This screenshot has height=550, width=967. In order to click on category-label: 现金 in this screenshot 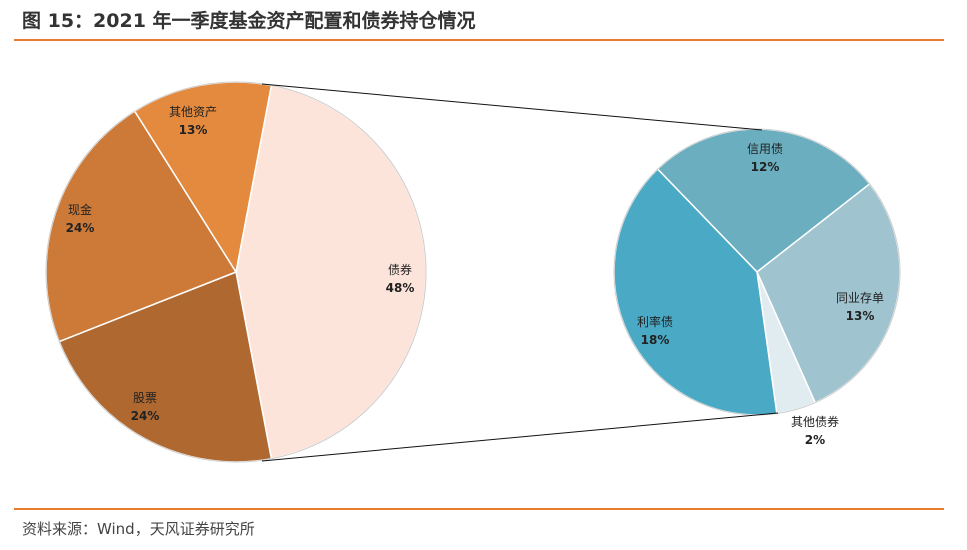, I will do `click(80, 210)`.